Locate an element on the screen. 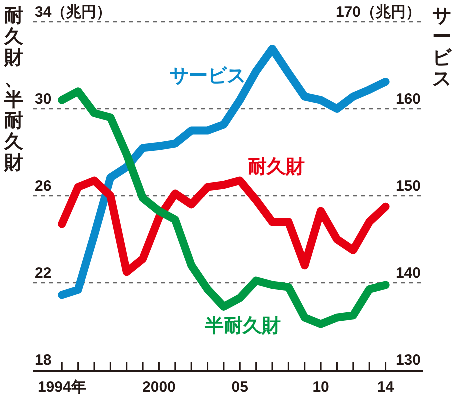 This screenshot has width=460, height=399. y2-tick-label: 130 is located at coordinates (408, 360).